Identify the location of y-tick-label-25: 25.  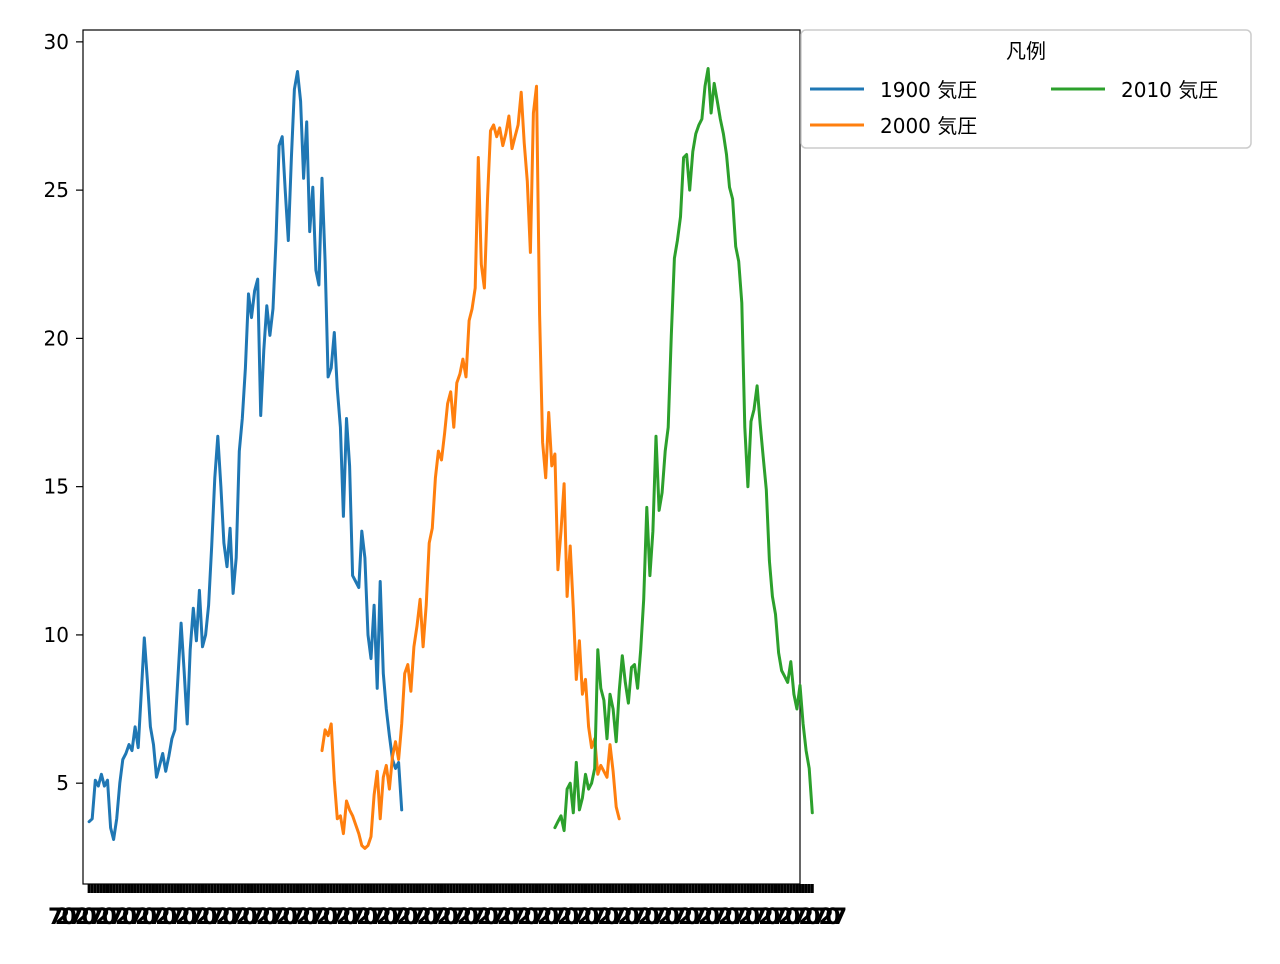
(56, 190).